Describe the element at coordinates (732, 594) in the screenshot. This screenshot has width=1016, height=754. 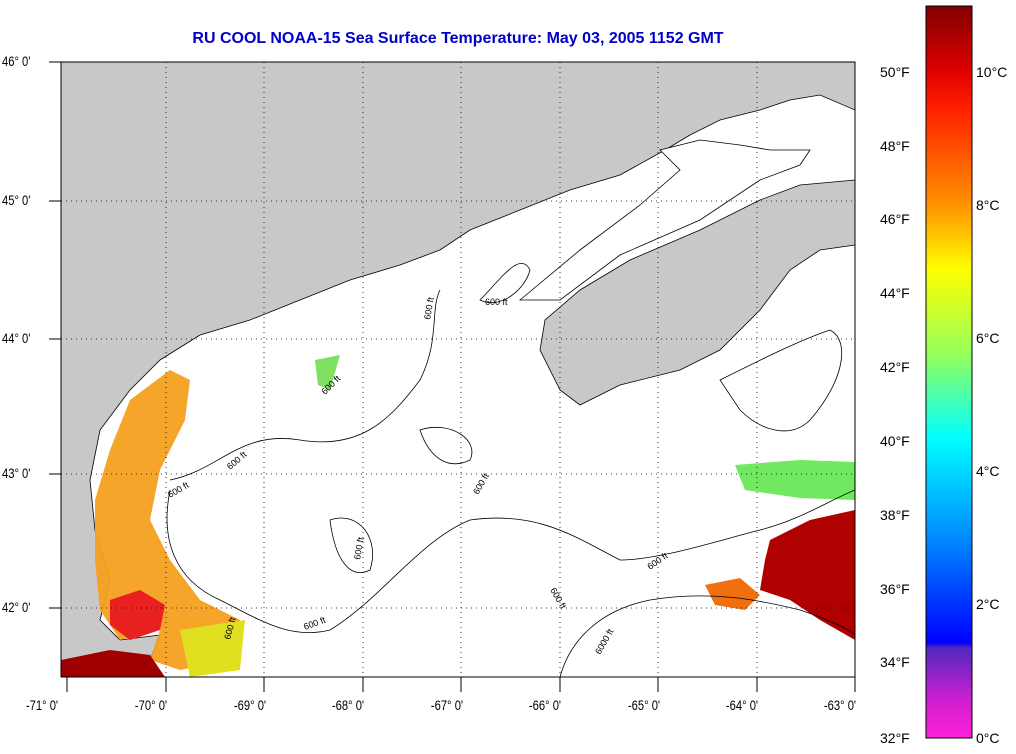
I see `sst-patch-orange-east` at that location.